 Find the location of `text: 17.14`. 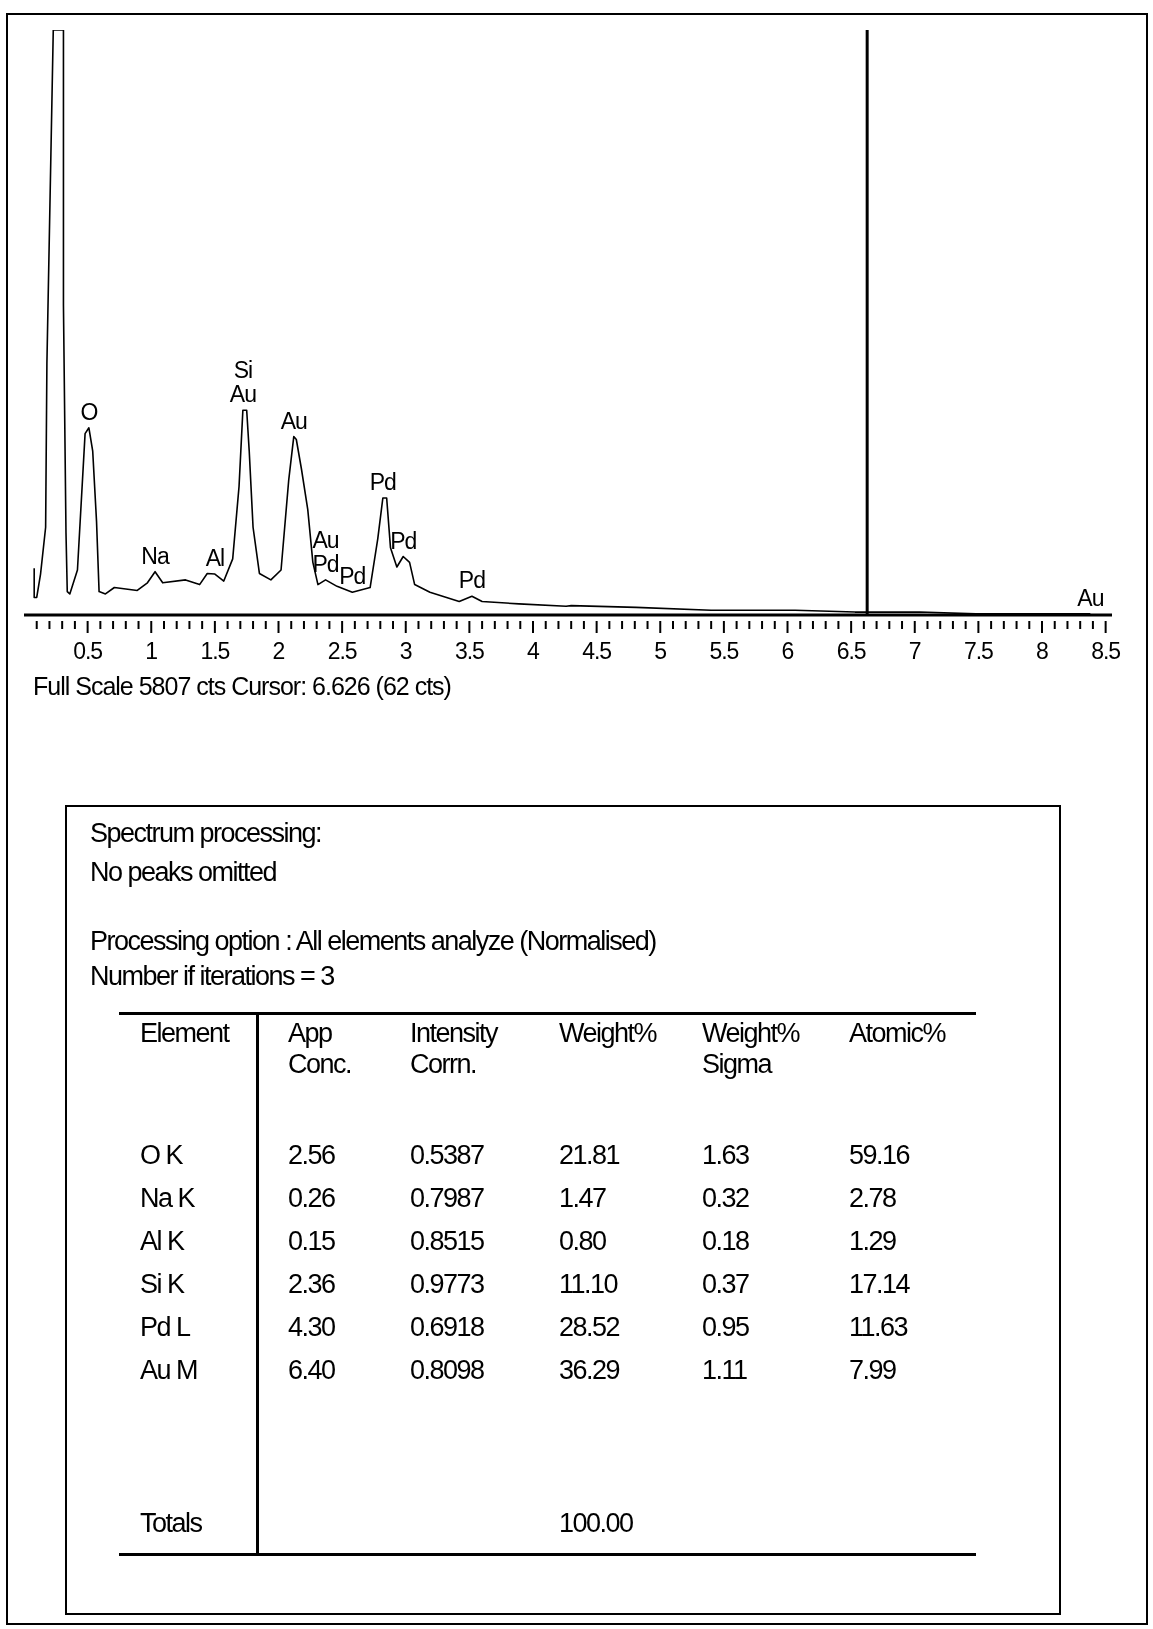

text: 17.14 is located at coordinates (879, 1284).